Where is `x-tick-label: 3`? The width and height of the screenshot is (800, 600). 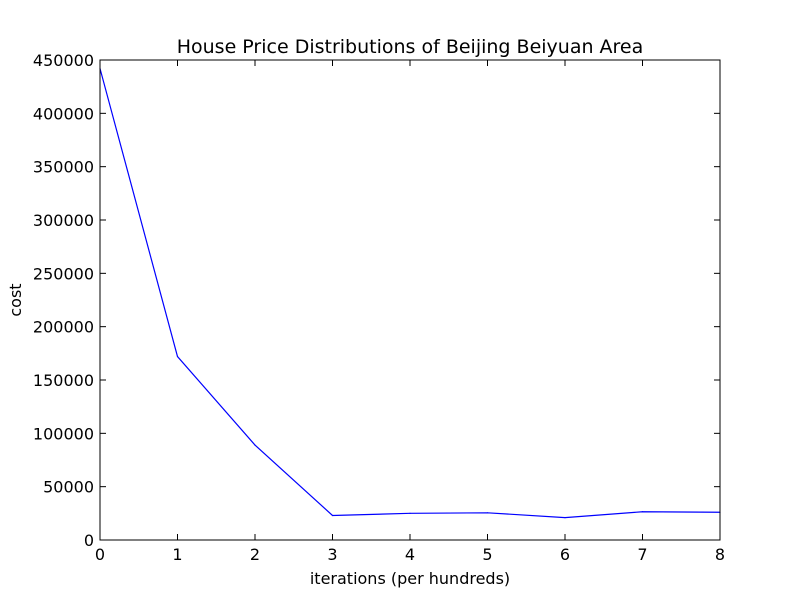
x-tick-label: 3 is located at coordinates (332, 554).